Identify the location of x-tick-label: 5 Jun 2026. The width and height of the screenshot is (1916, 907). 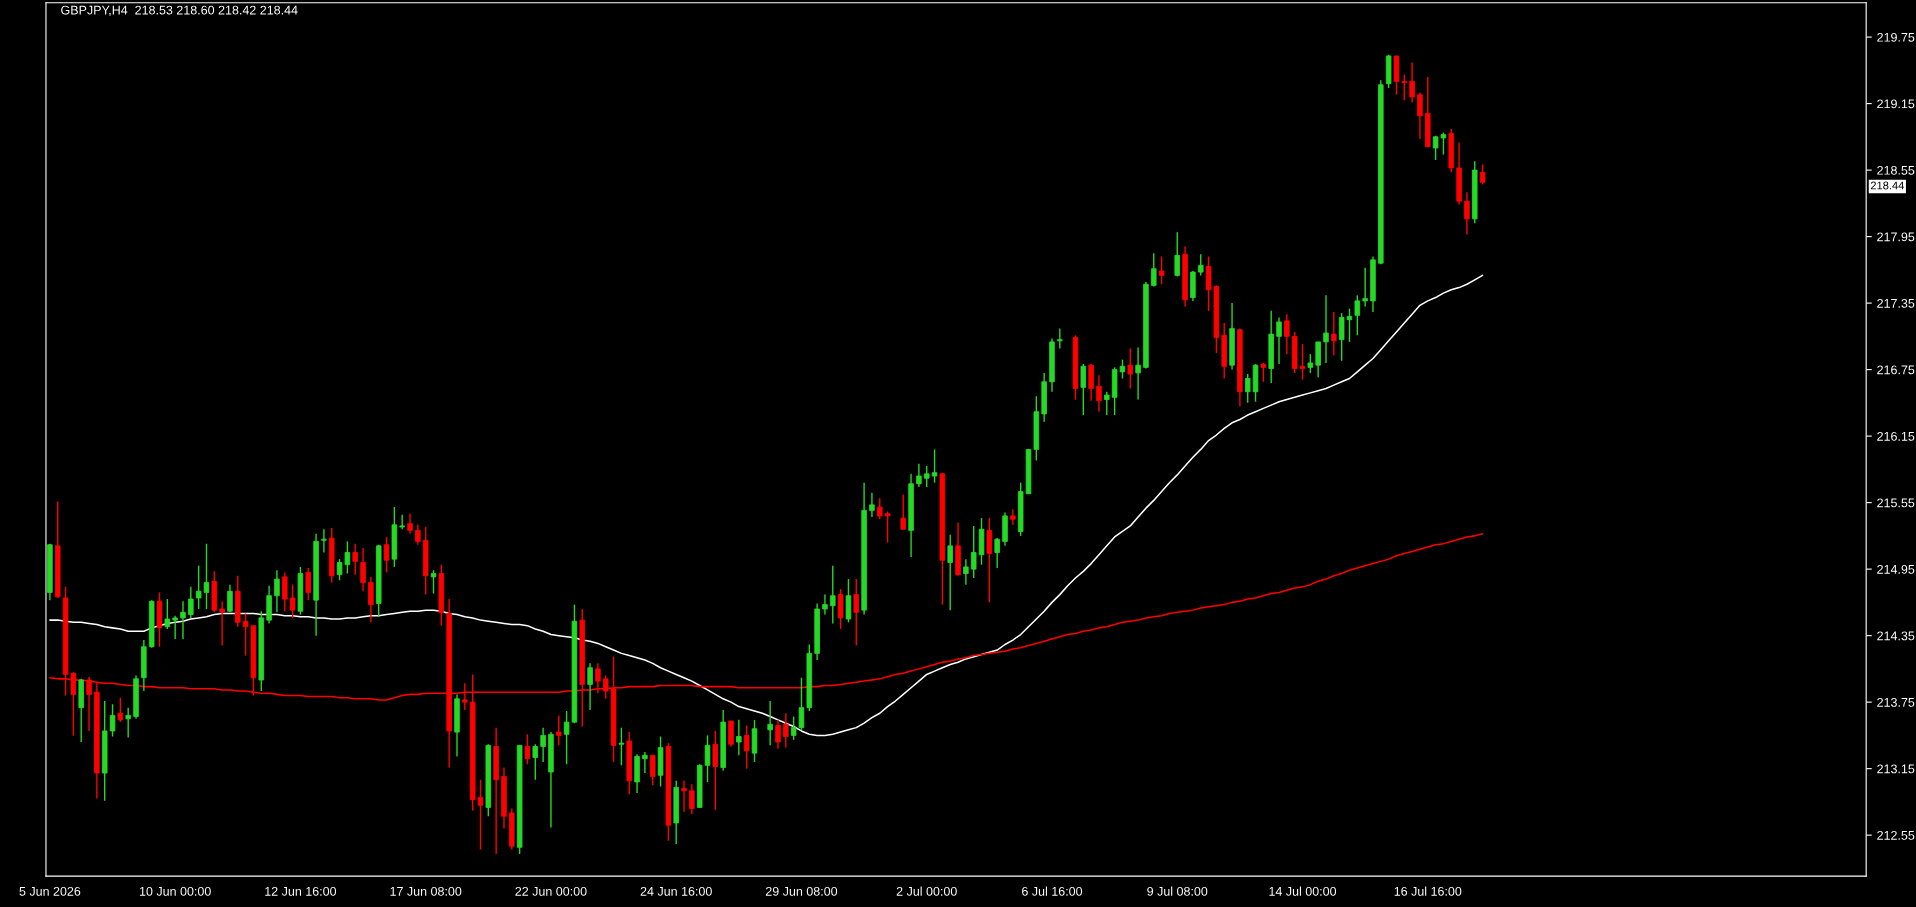
(50, 891).